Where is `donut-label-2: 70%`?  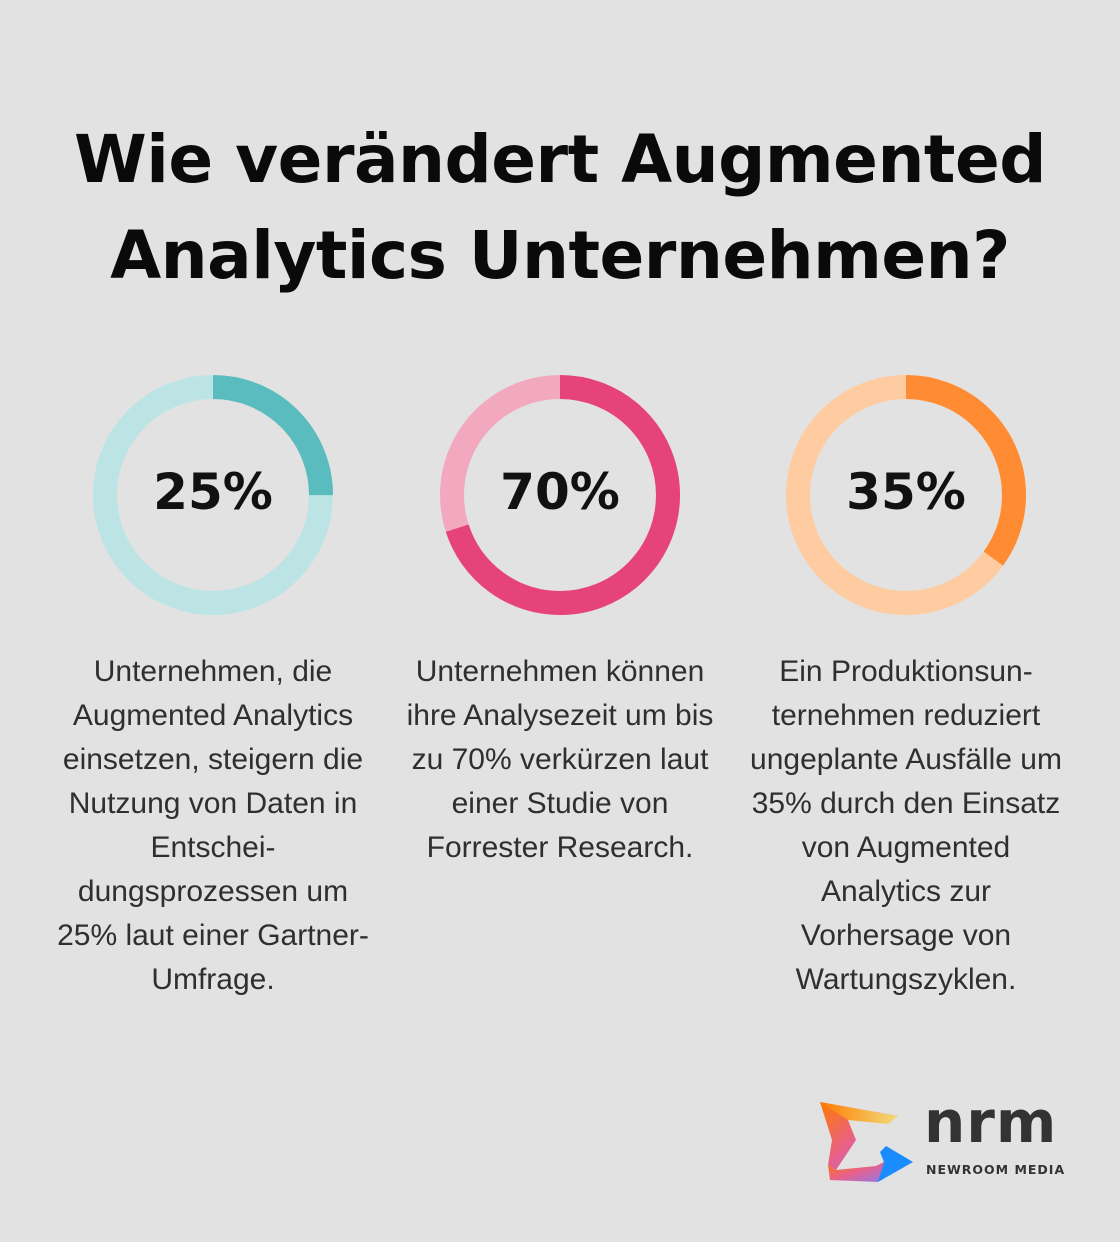
donut-label-2: 70% is located at coordinates (560, 492).